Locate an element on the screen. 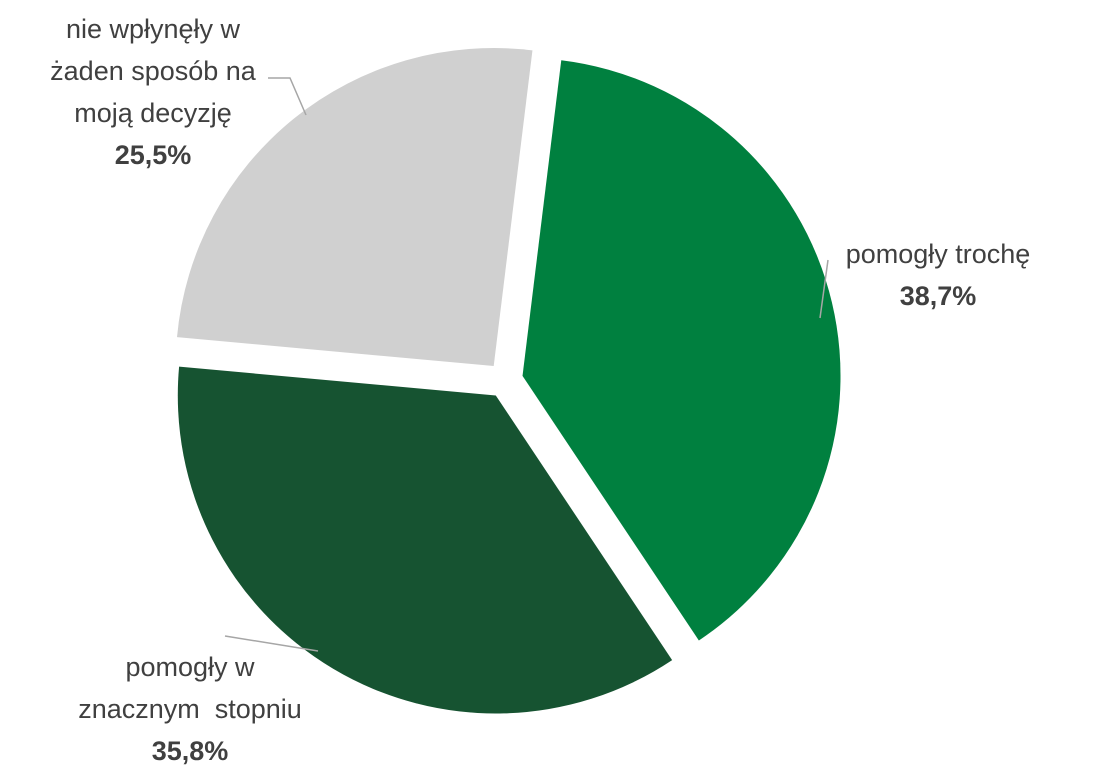 This screenshot has width=1095, height=768. slice-label-nie-wplynely-line-2: żaden sposób na is located at coordinates (153, 71).